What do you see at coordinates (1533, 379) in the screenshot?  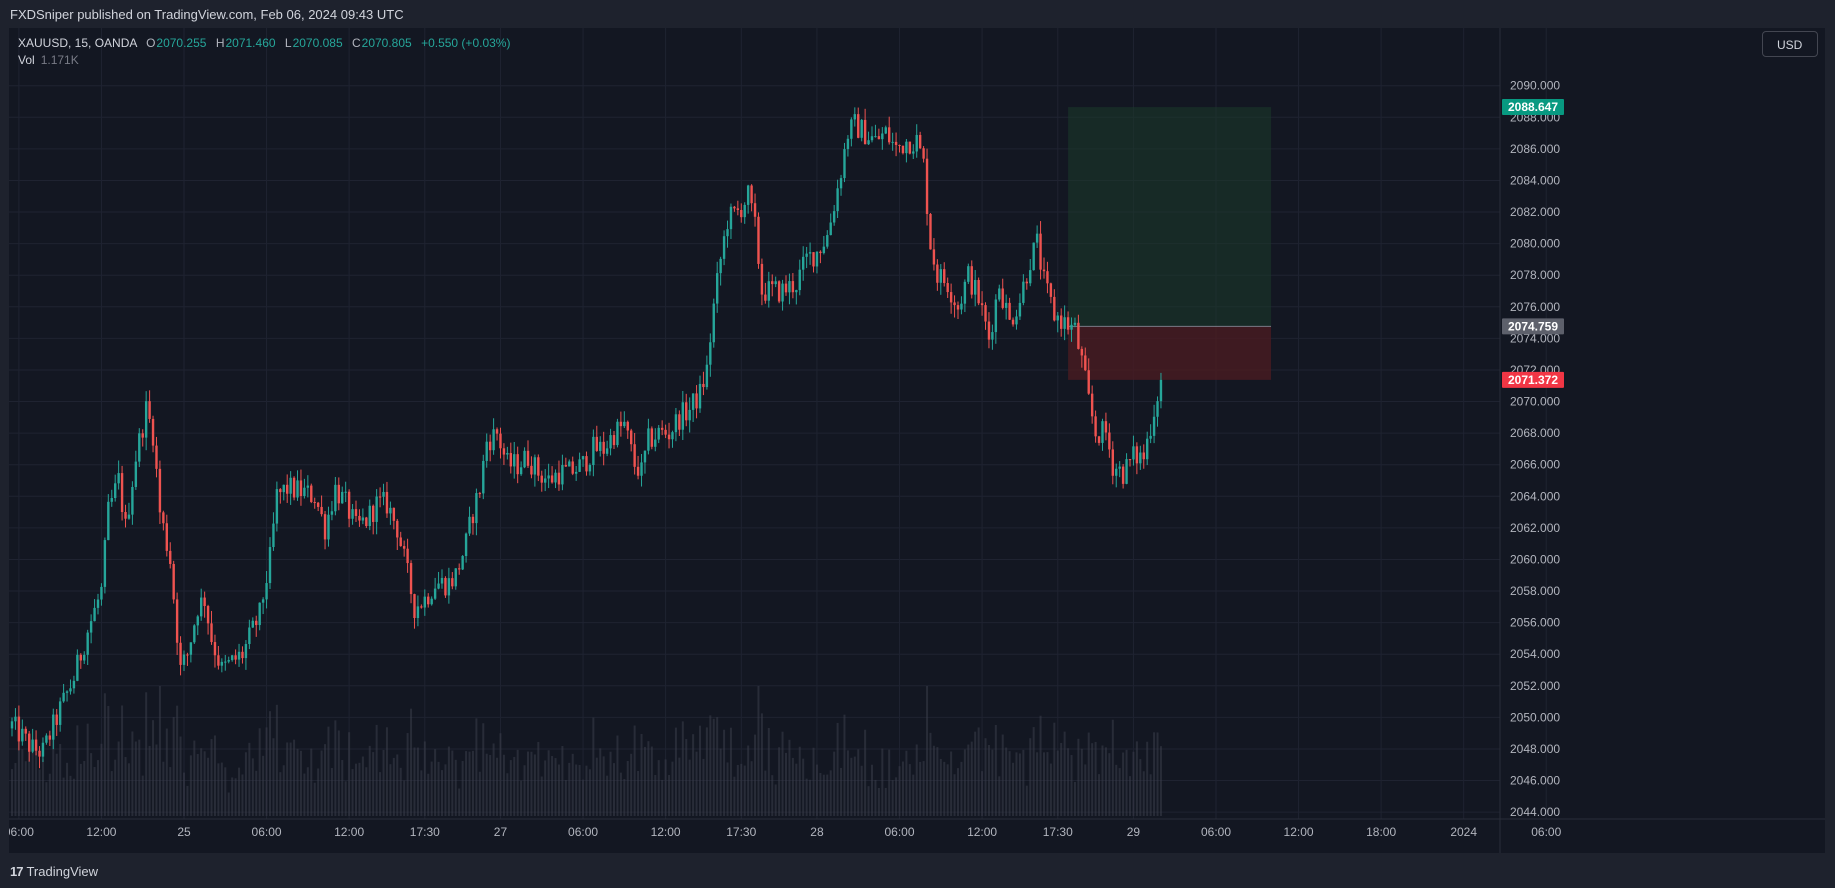 I see `current-price-tag` at bounding box center [1533, 379].